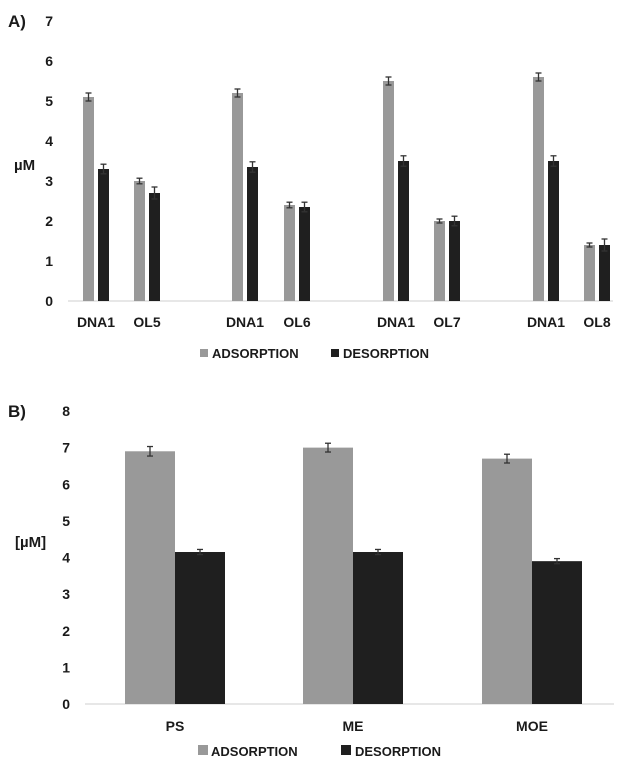 The width and height of the screenshot is (622, 763). I want to click on panel-b-category-label: ME, so click(353, 726).